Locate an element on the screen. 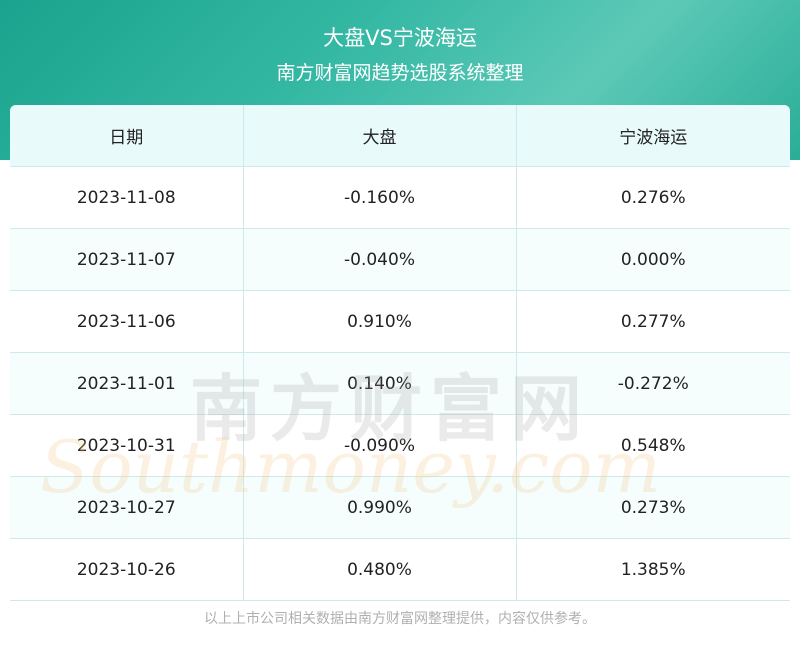 The image size is (800, 646). table-cell: -0.040% is located at coordinates (380, 259).